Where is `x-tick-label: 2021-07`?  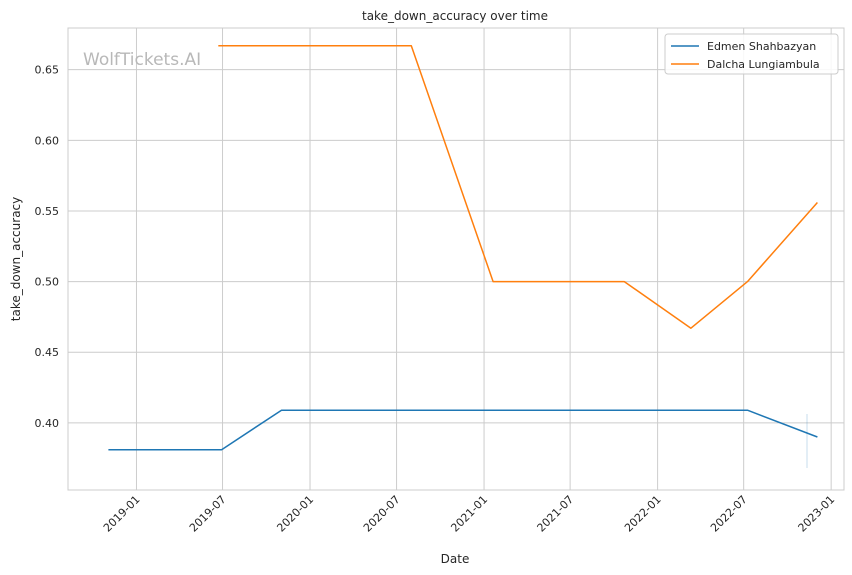
x-tick-label: 2021-07 is located at coordinates (556, 514).